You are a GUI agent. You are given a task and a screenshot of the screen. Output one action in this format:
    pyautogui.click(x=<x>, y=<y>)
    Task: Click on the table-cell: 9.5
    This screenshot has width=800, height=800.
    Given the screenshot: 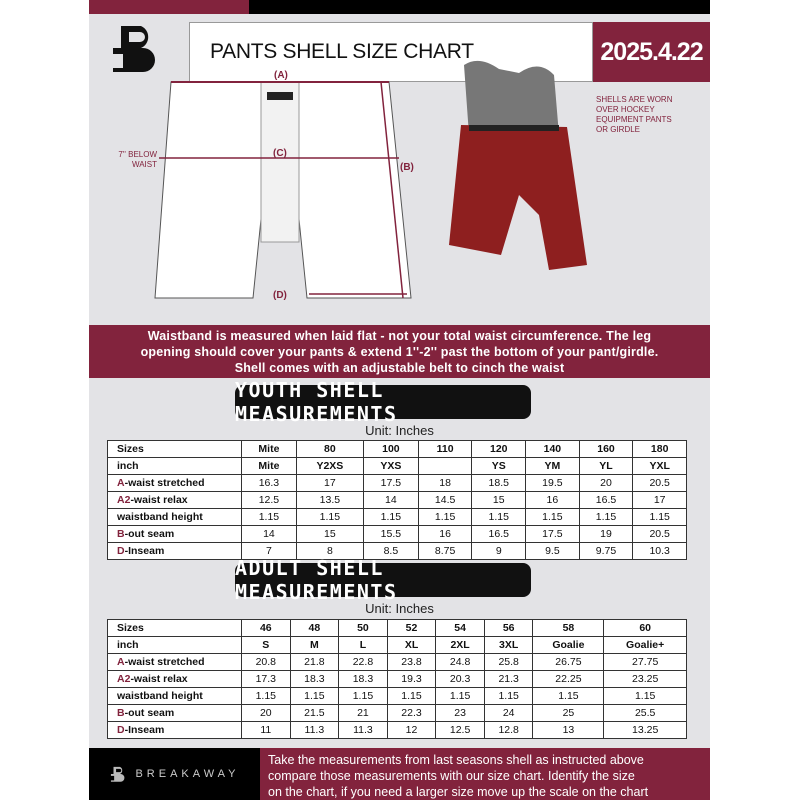 What is the action you would take?
    pyautogui.click(x=552, y=551)
    